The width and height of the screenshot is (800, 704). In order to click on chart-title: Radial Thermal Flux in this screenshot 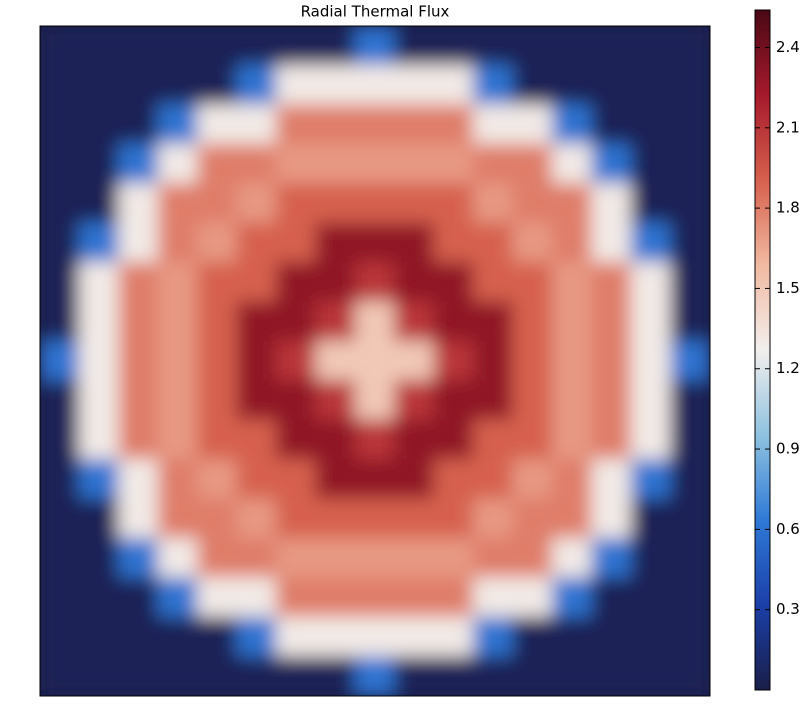, I will do `click(375, 12)`.